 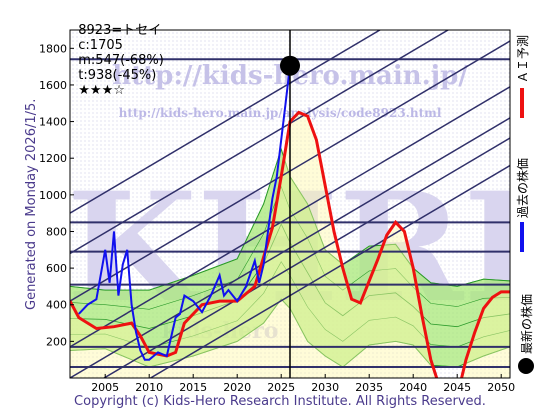 I want to click on y-tick-label-1600: 1600, so click(x=53, y=85).